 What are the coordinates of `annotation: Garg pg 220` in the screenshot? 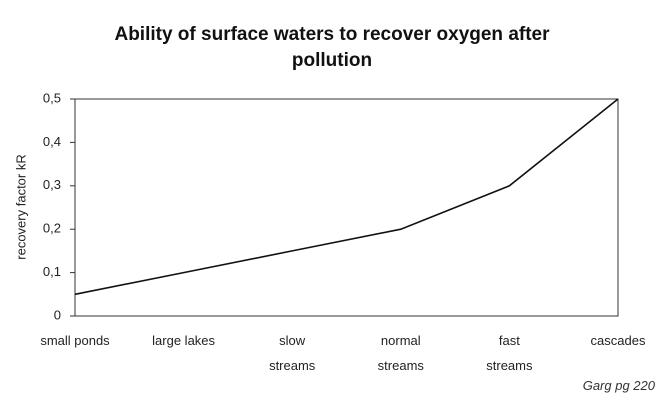 It's located at (618, 385).